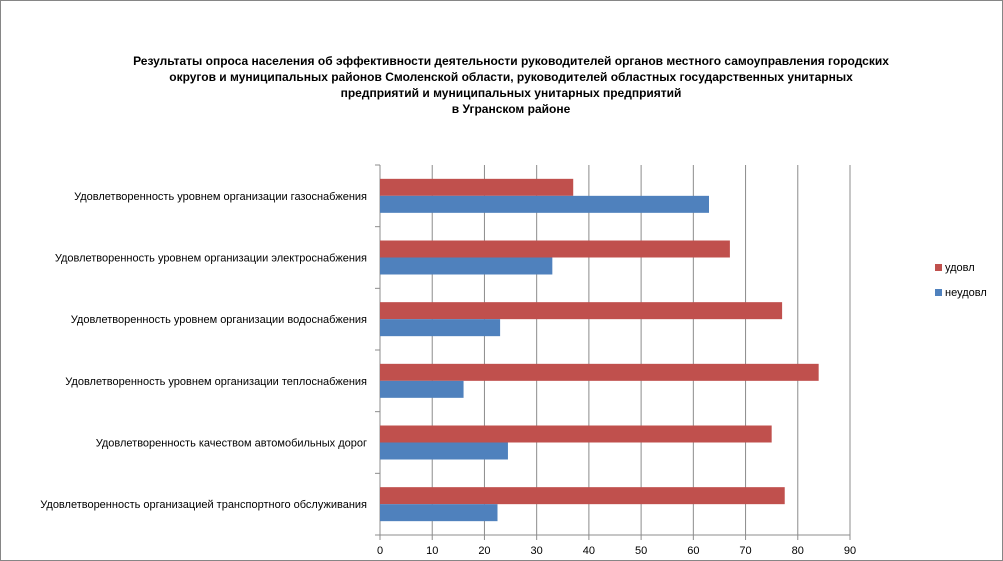 The height and width of the screenshot is (561, 1003). I want to click on x-tick-label-9: 90, so click(850, 551).